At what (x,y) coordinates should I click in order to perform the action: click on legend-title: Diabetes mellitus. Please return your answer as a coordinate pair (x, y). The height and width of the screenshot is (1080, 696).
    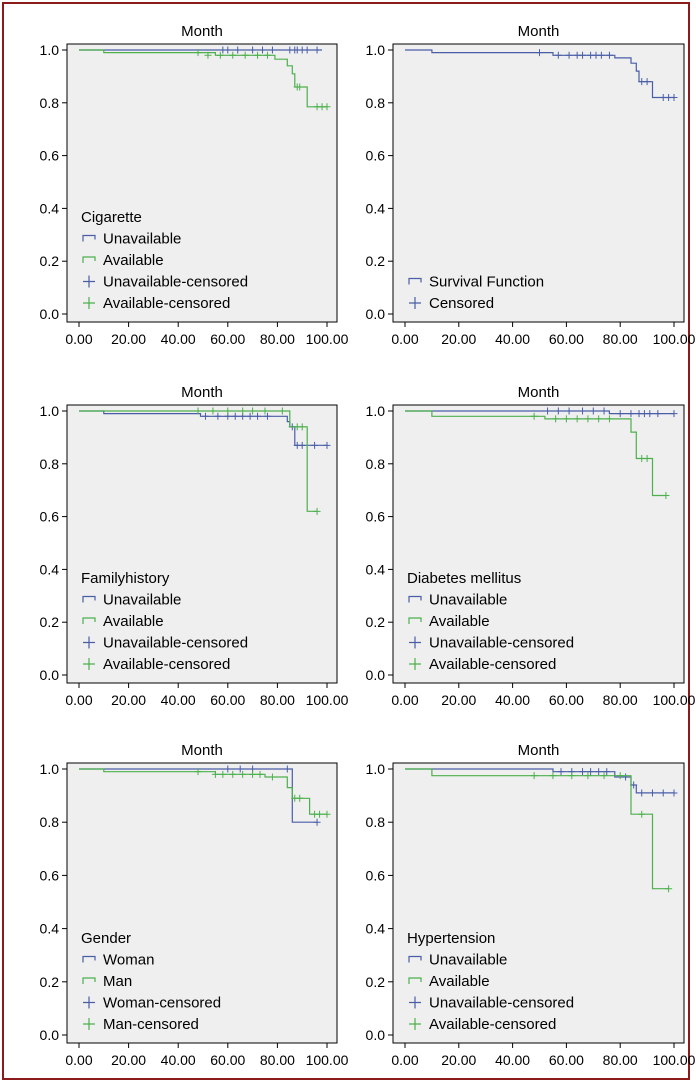
    Looking at the image, I should click on (464, 578).